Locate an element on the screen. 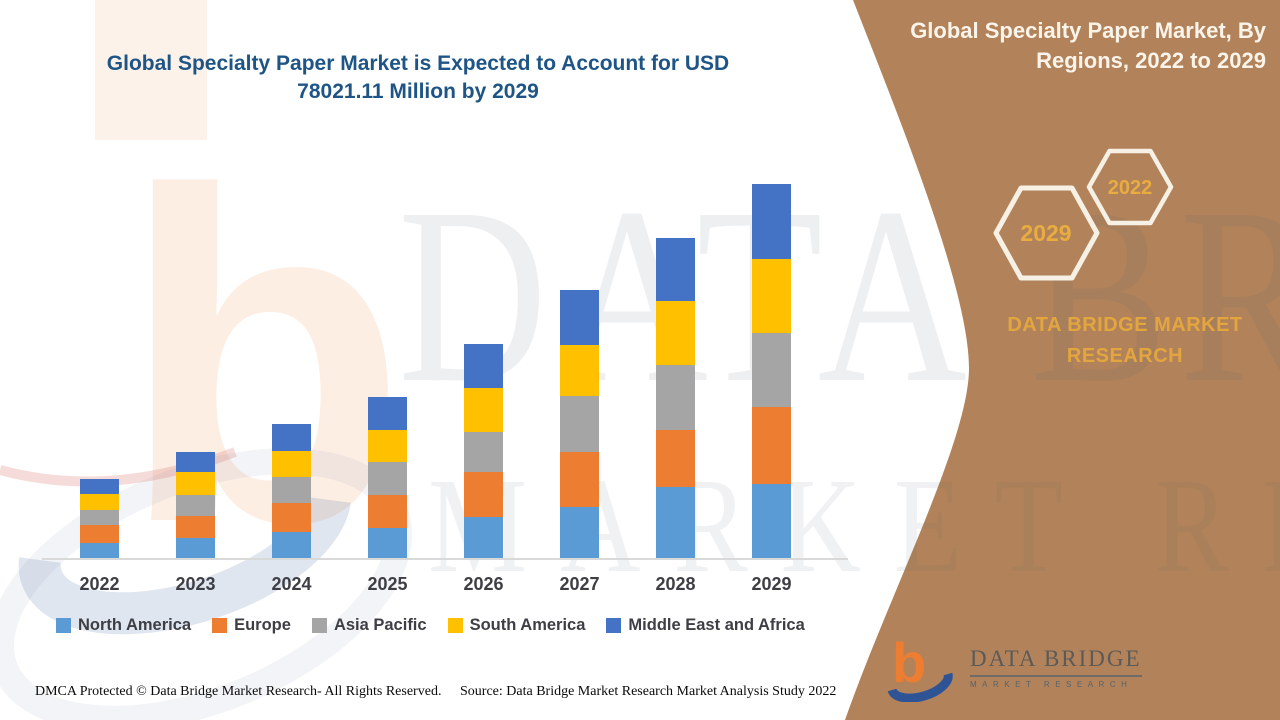 The height and width of the screenshot is (720, 1280). x-axis-label: 2029 is located at coordinates (771, 584).